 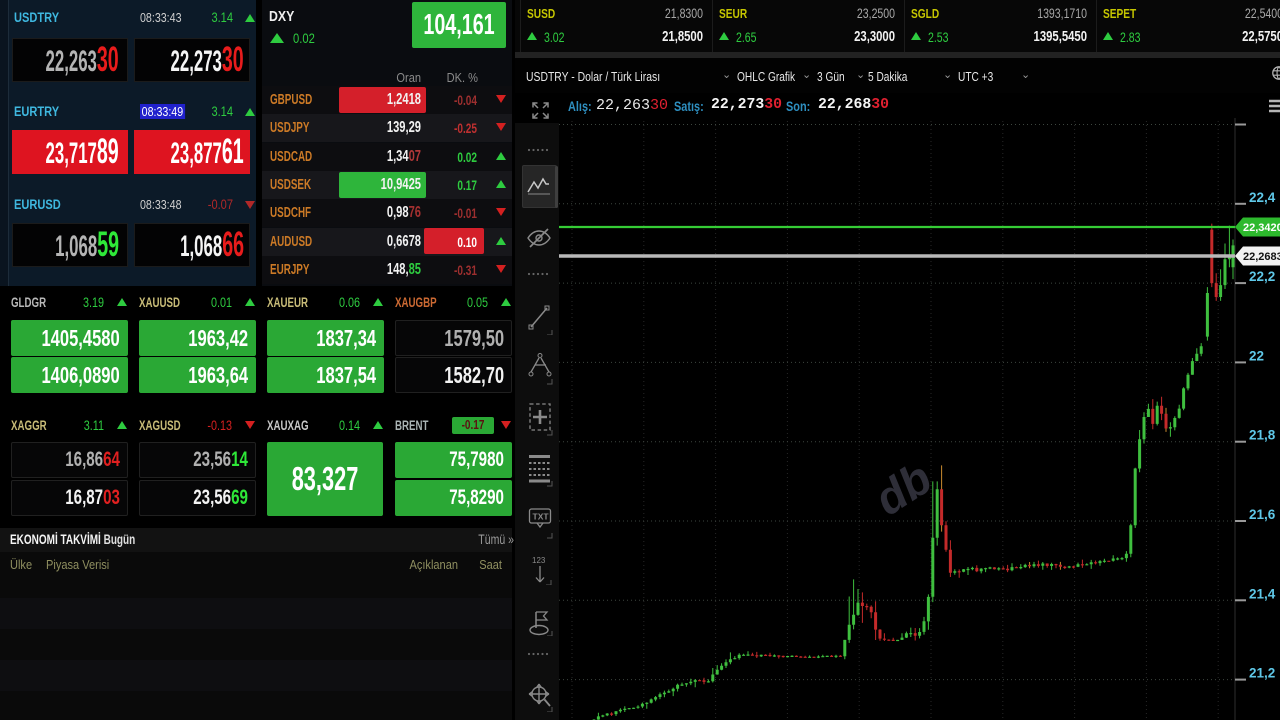 I want to click on svg-text: 21,2, so click(x=1262, y=673).